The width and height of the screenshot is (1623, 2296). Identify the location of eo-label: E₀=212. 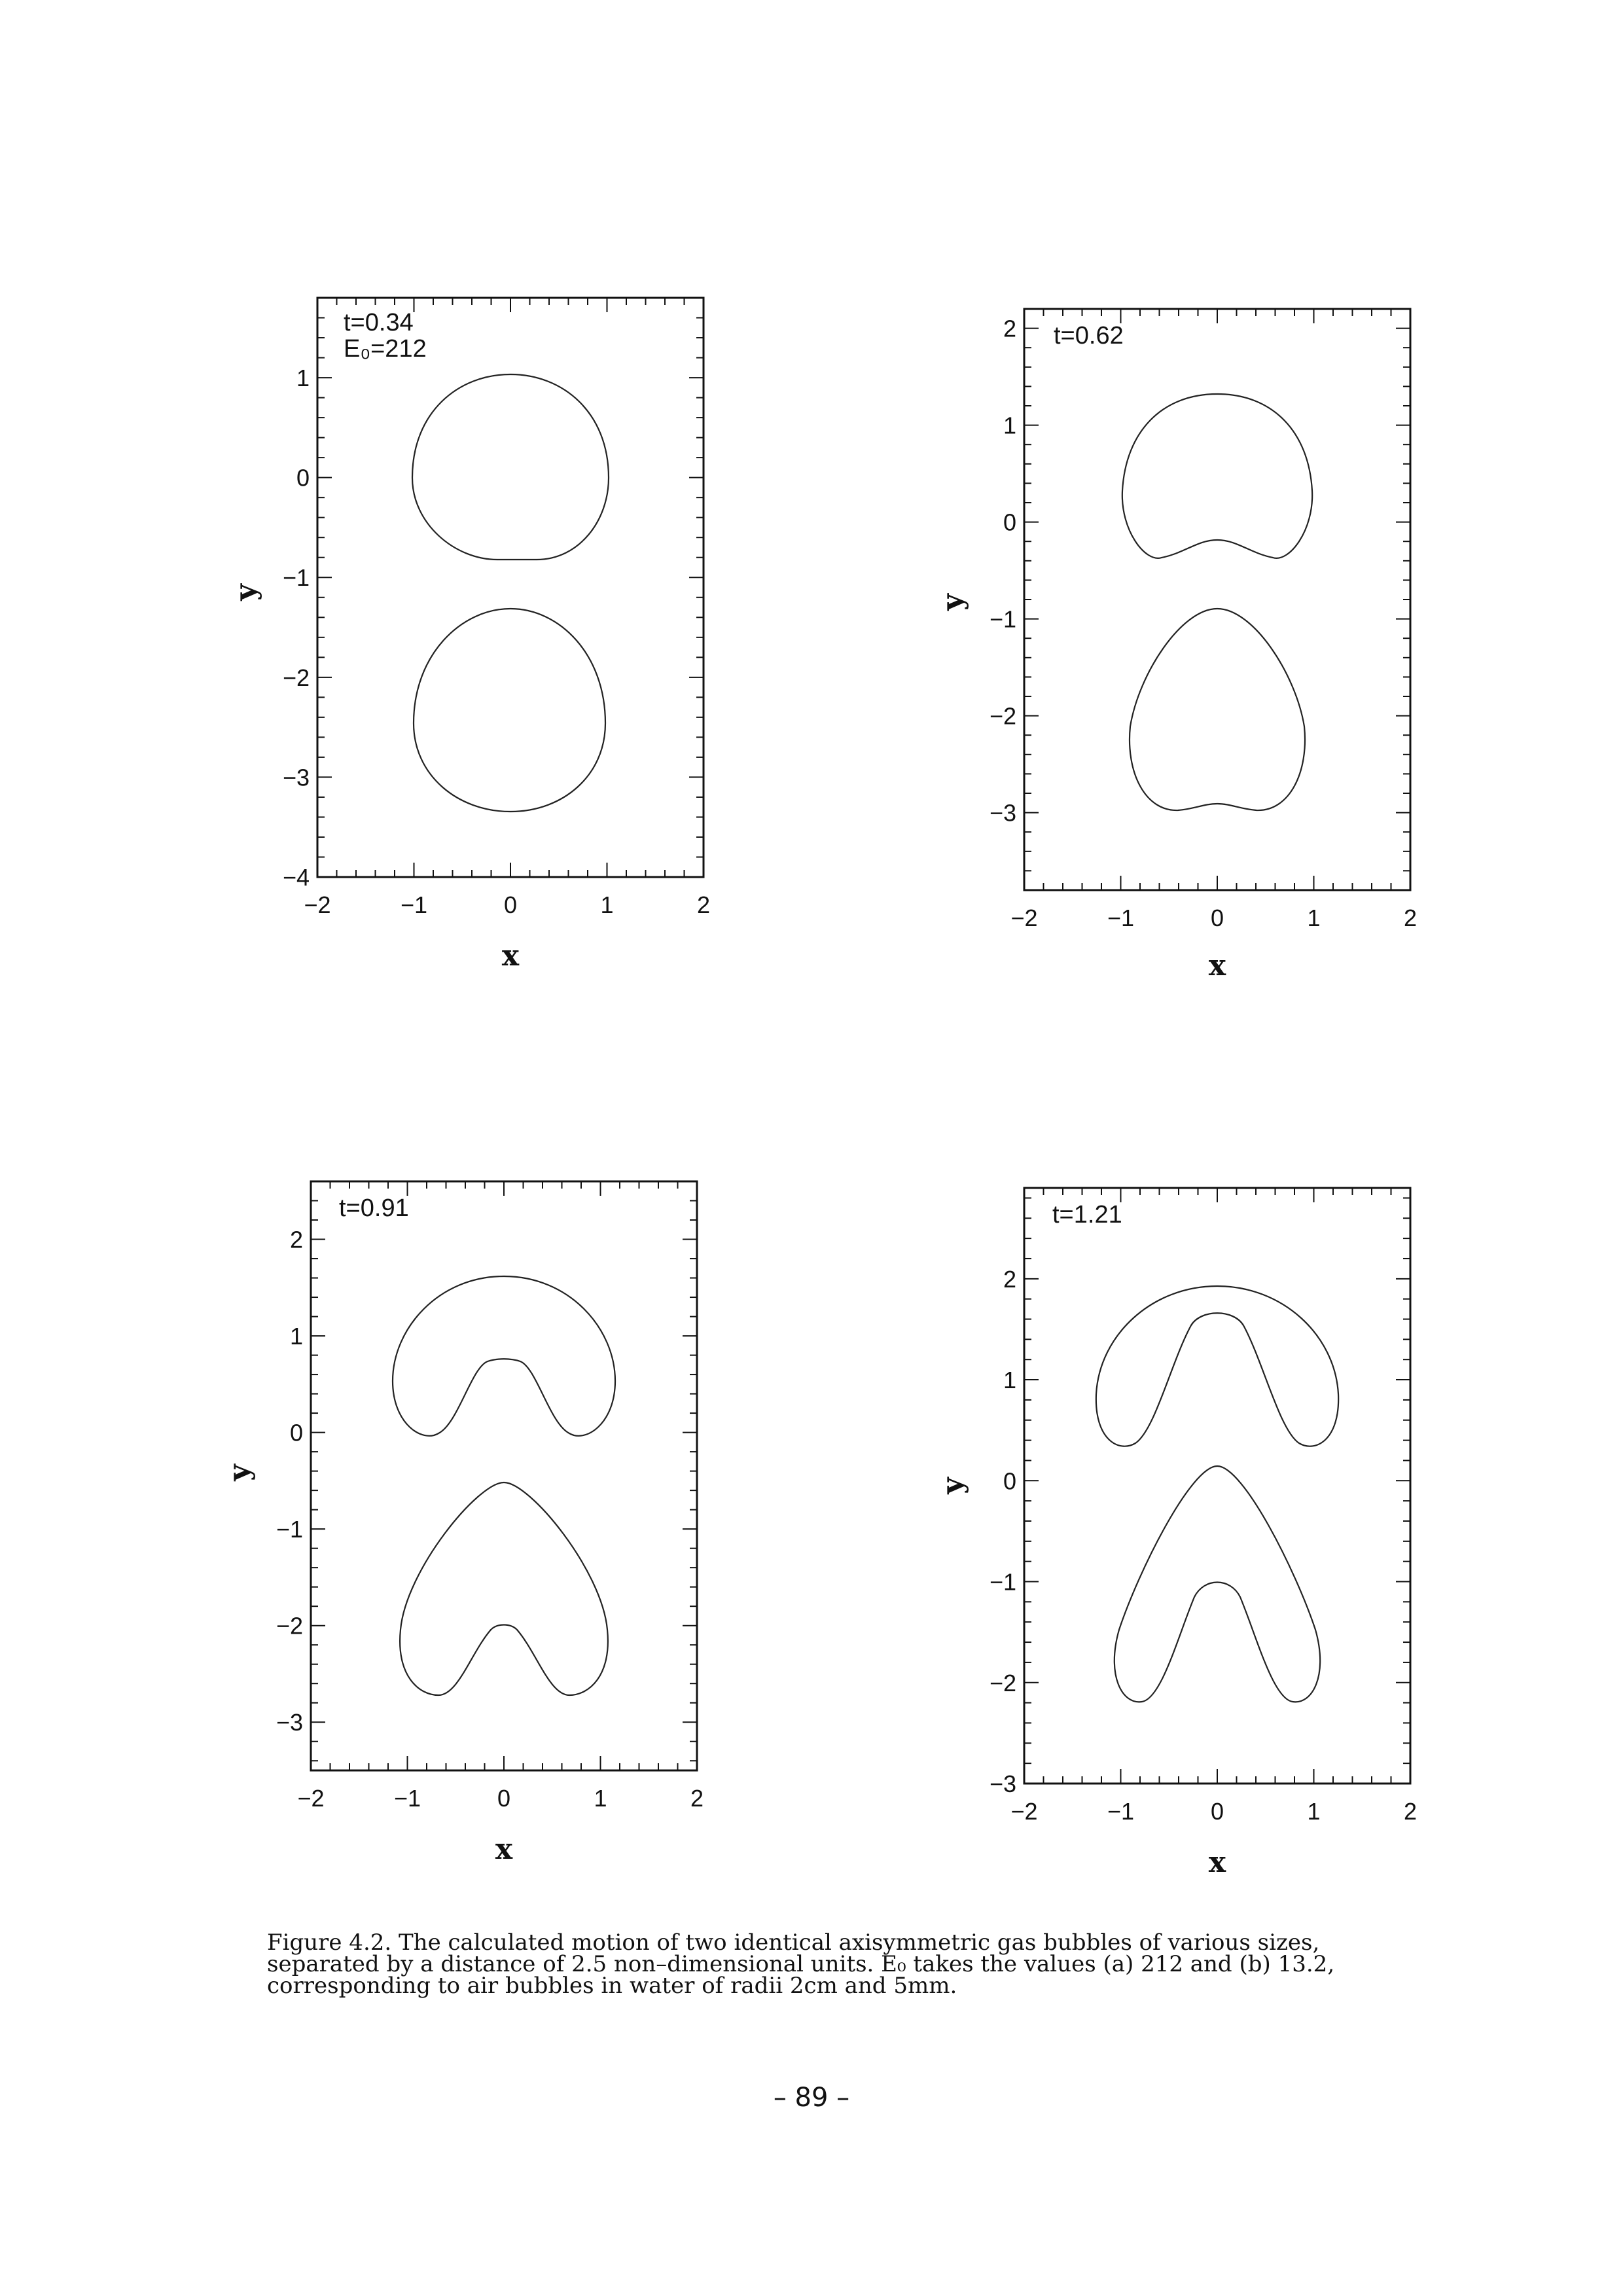
(385, 349).